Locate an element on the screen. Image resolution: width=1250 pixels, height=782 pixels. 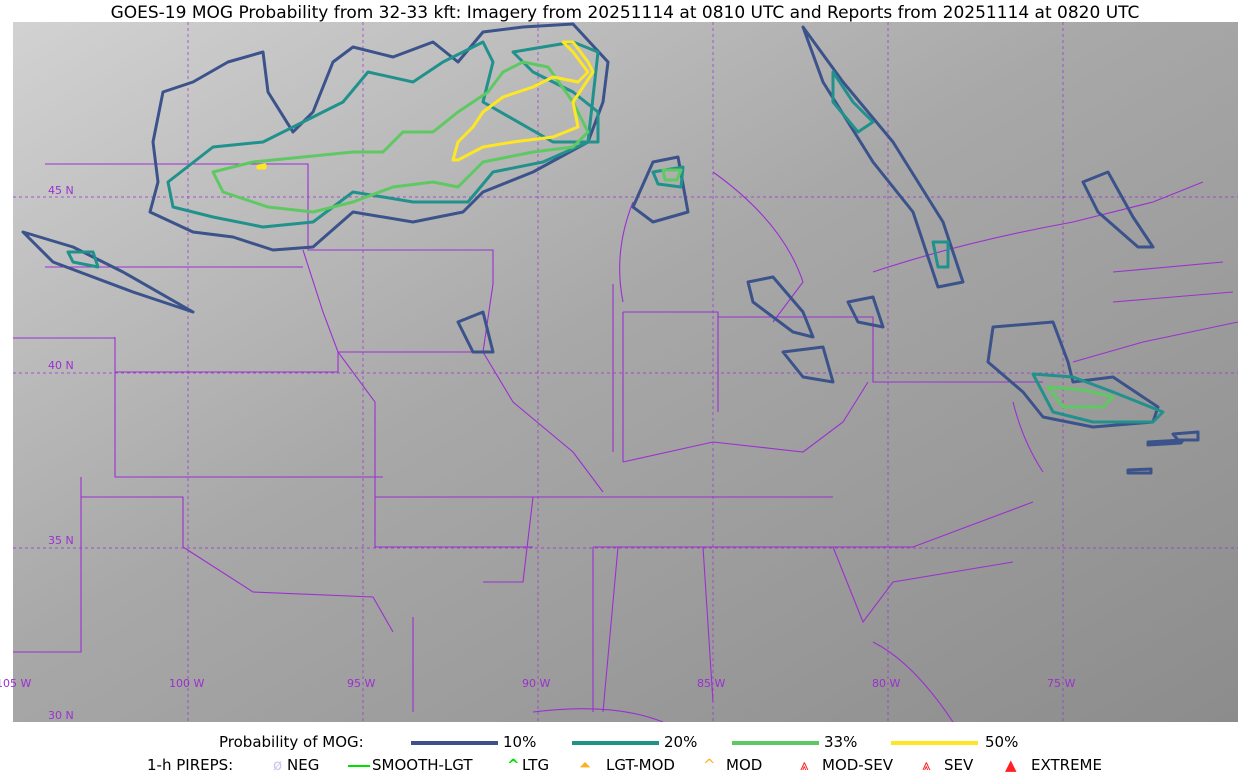
legend-ltg: LTG is located at coordinates (536, 765).